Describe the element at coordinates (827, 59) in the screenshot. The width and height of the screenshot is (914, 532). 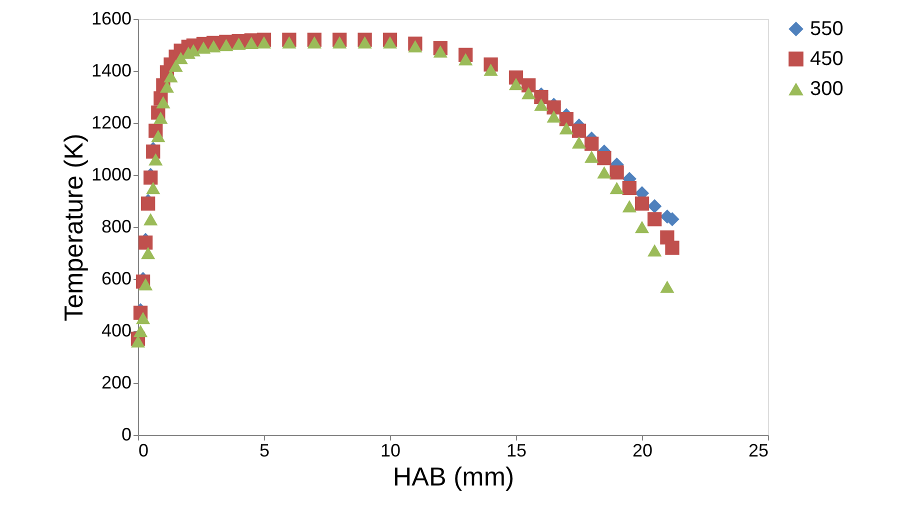
I see `legend-label: 450` at that location.